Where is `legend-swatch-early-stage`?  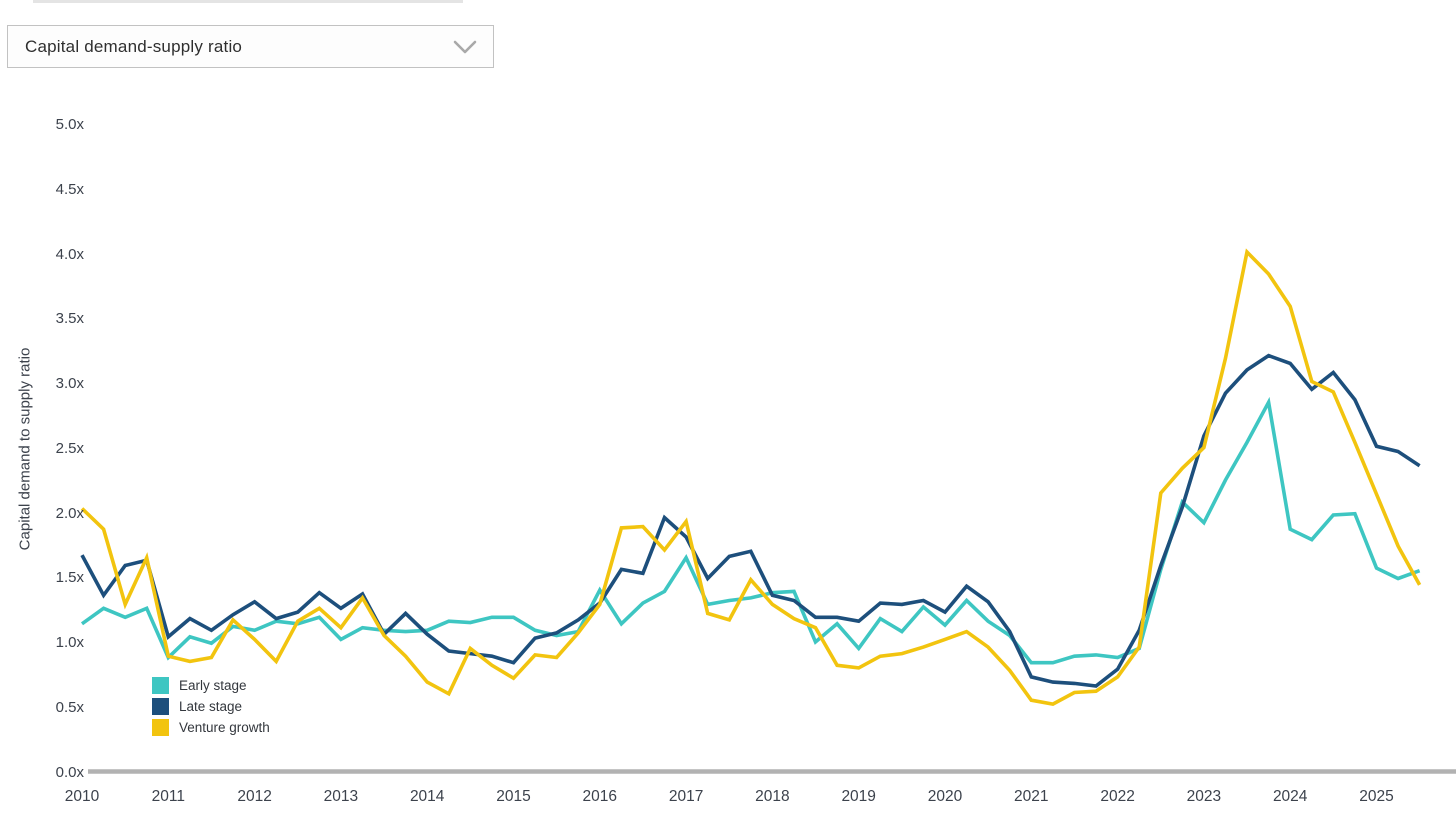
legend-swatch-early-stage is located at coordinates (160, 685).